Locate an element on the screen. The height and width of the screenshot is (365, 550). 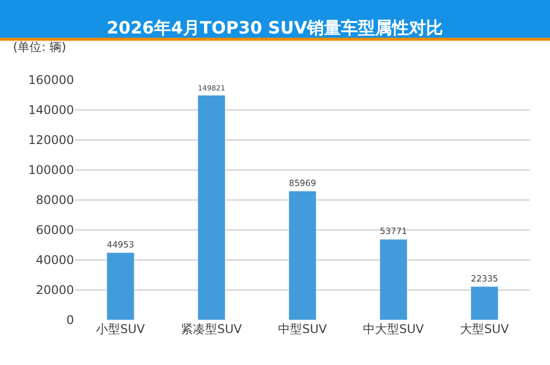
chart-title: 2026年4月TOP30 SUV销量车型属性对比 is located at coordinates (275, 28).